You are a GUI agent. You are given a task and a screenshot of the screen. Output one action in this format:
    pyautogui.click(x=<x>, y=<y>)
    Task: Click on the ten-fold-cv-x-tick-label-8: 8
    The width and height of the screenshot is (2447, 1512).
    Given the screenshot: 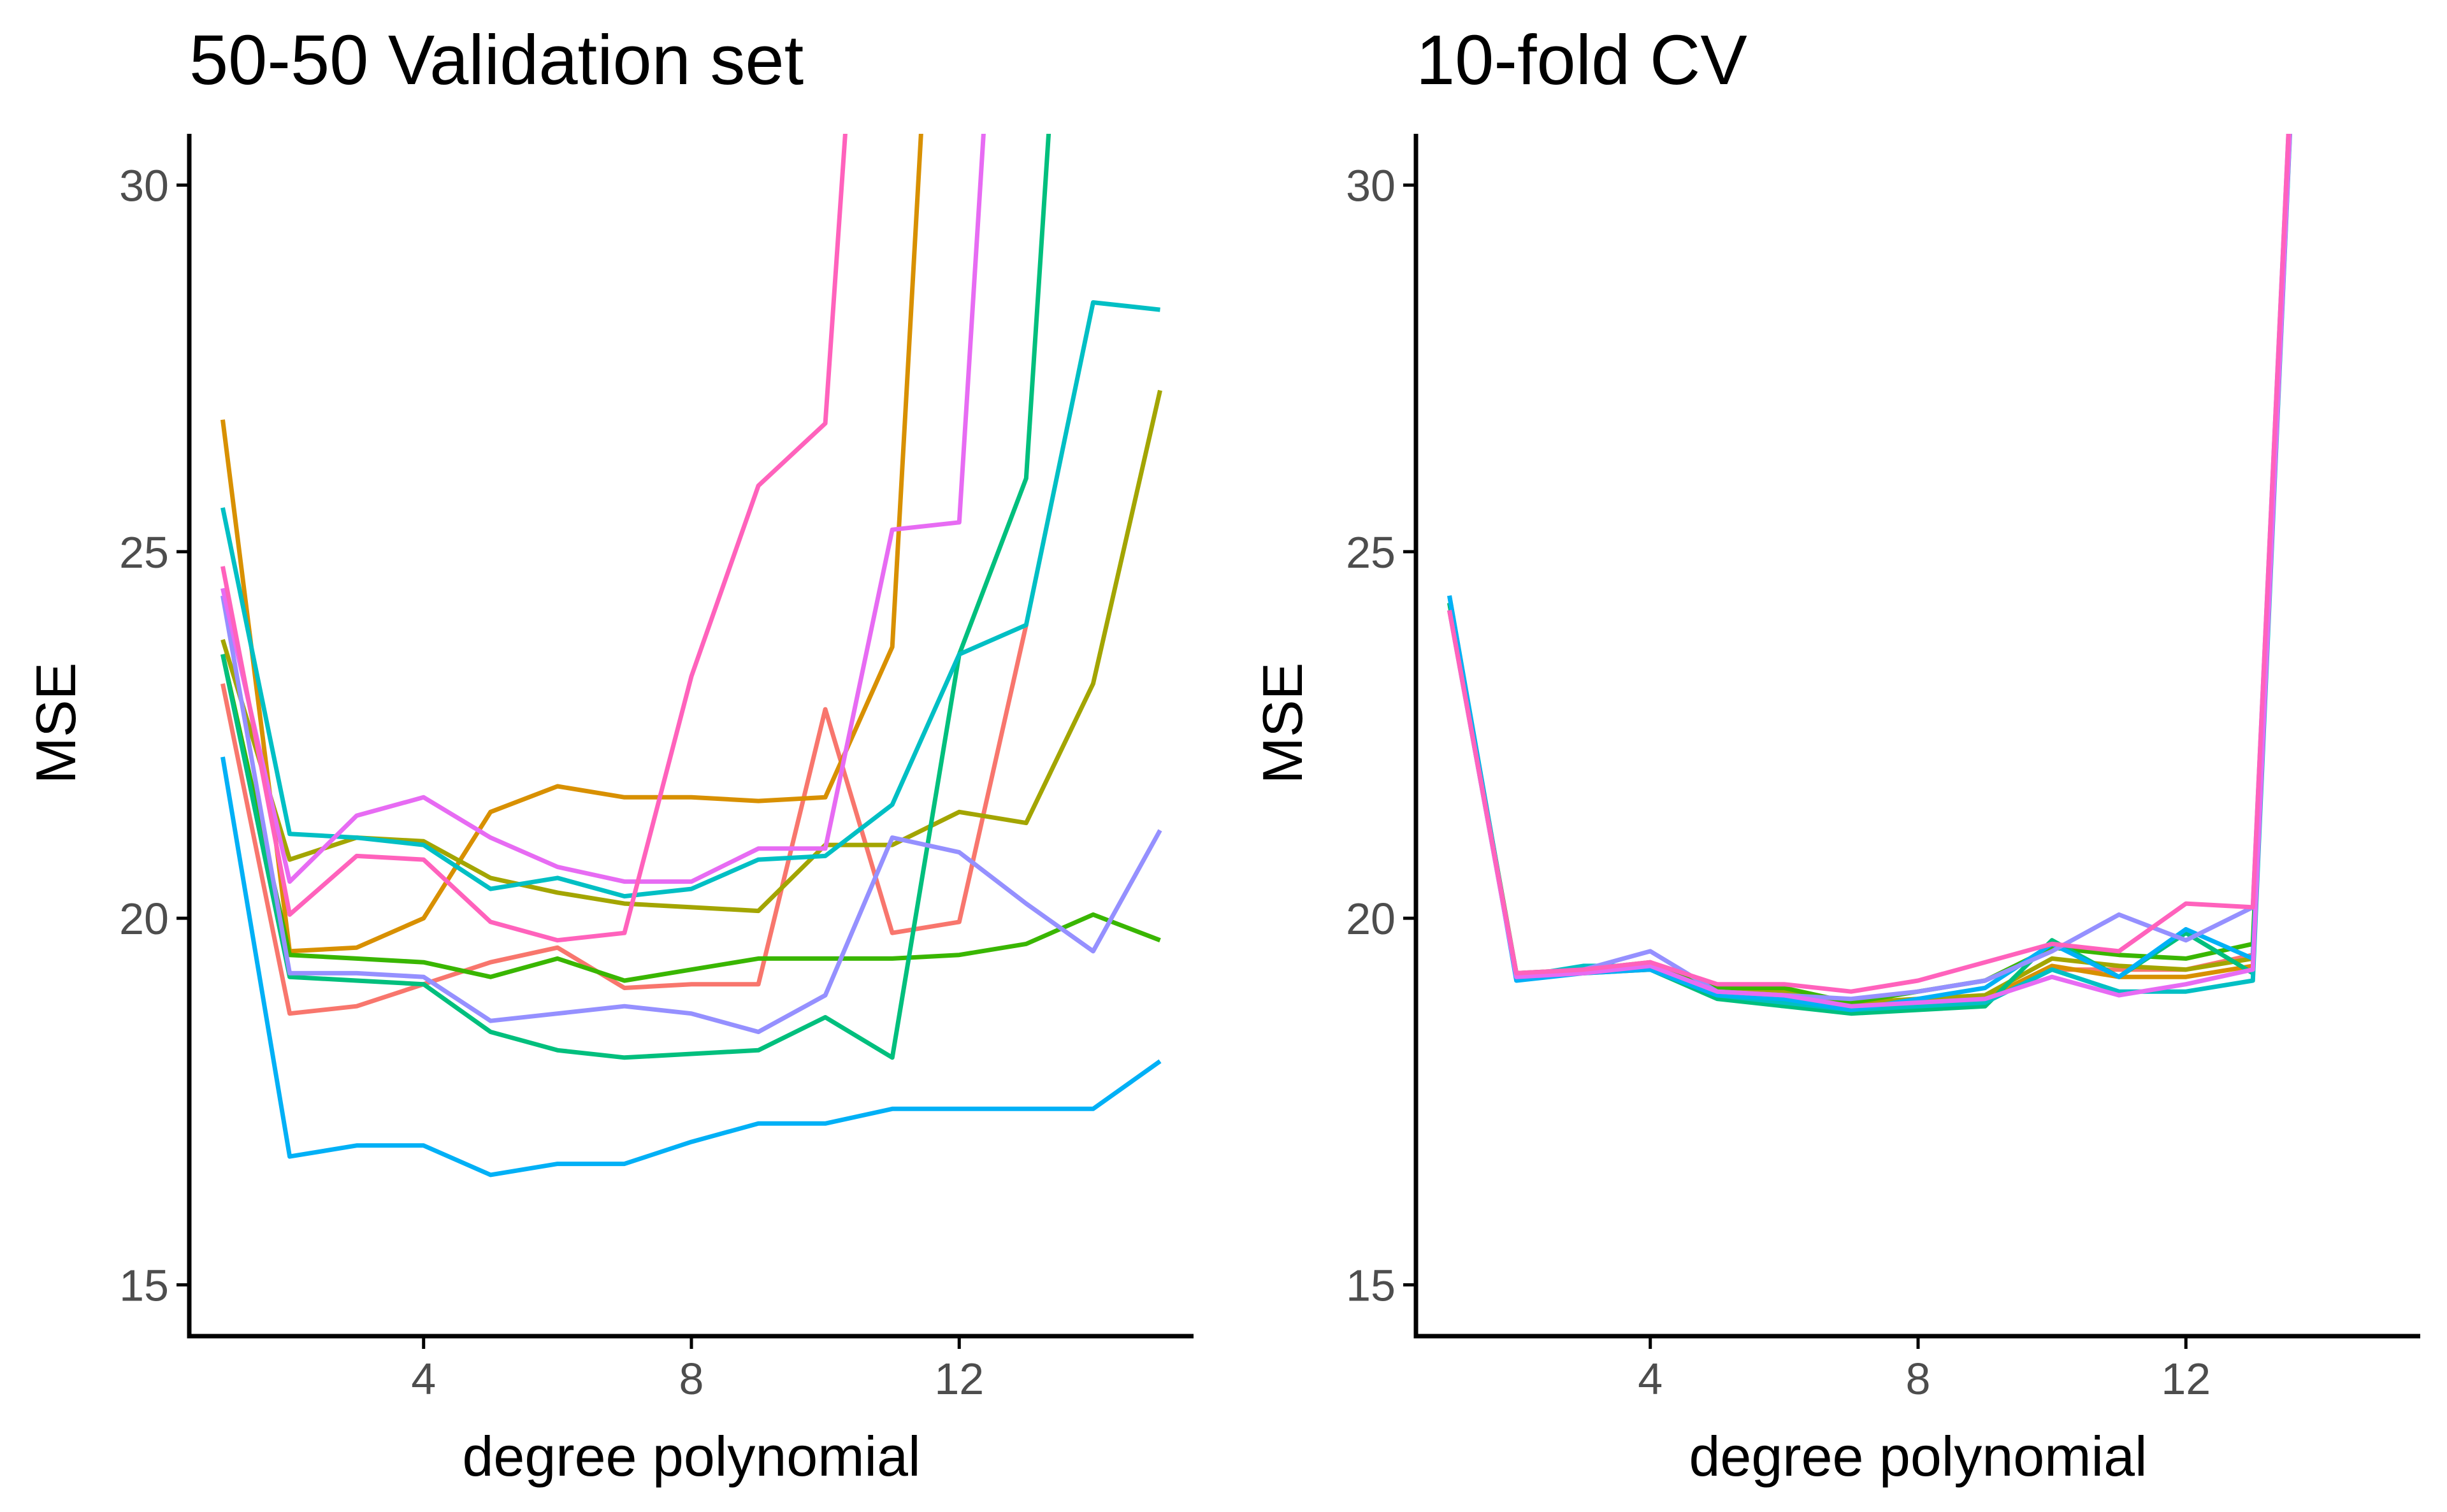 What is the action you would take?
    pyautogui.click(x=1918, y=1379)
    